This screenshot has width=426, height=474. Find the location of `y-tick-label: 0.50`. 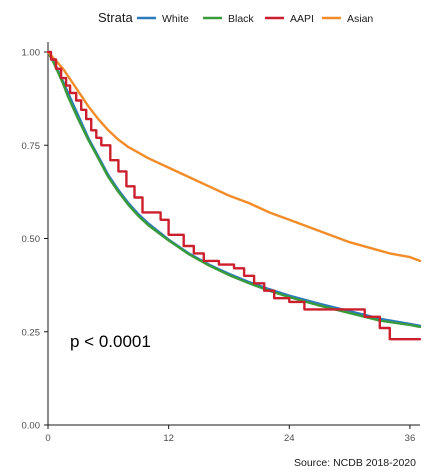

y-tick-label: 0.50 is located at coordinates (31, 239).